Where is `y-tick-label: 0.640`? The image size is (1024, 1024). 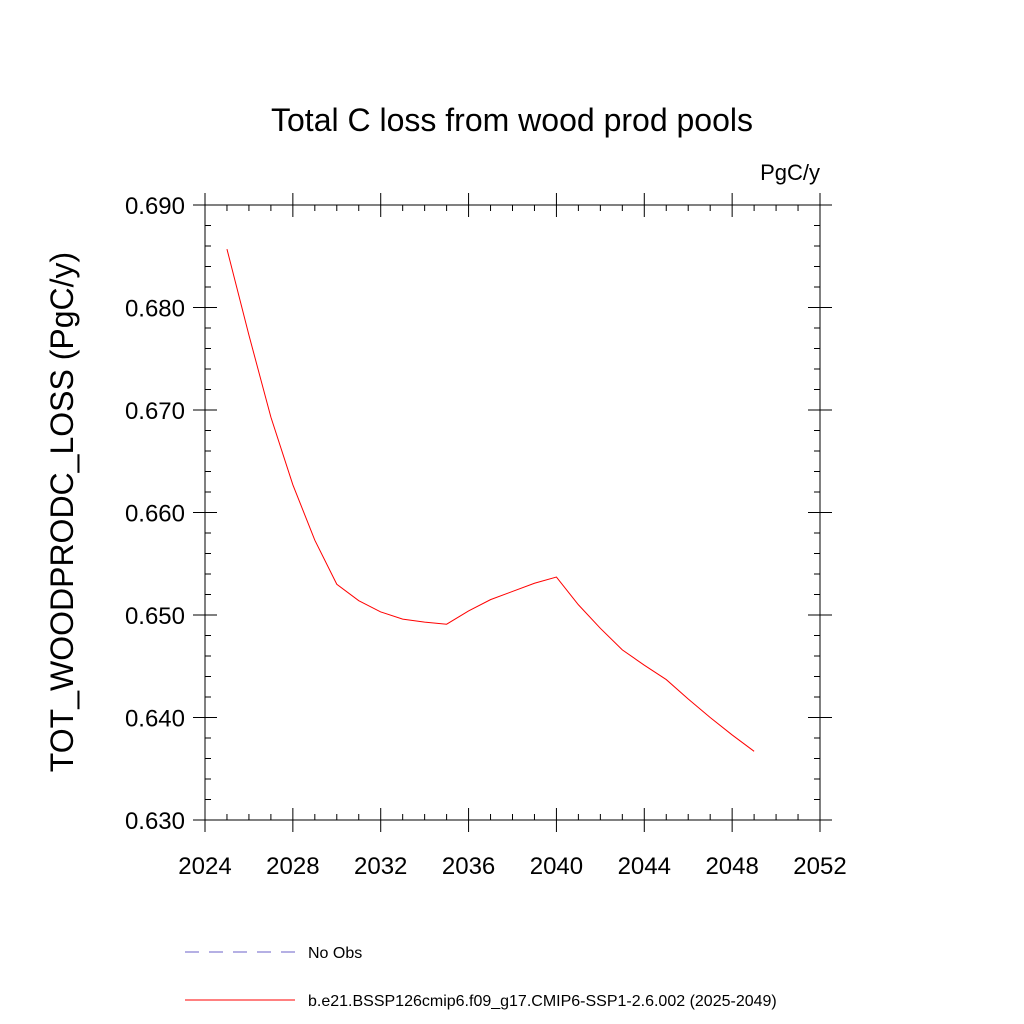
y-tick-label: 0.640 is located at coordinates (155, 719).